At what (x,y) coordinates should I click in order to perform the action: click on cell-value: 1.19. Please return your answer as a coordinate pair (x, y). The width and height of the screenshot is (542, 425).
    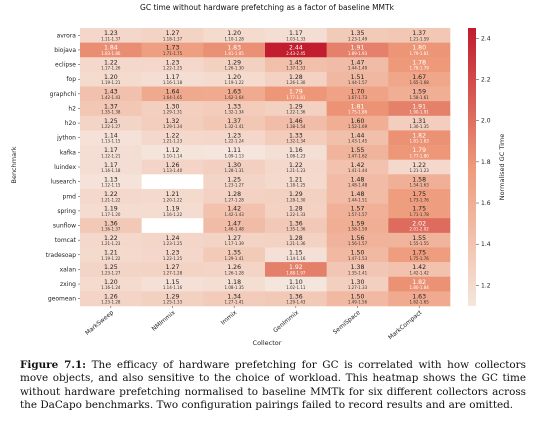
    Looking at the image, I should click on (173, 209).